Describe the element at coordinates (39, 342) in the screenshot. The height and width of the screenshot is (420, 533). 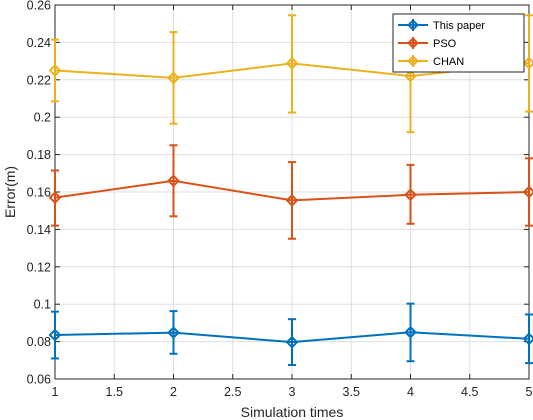
I see `y-tick-label: 0.08` at that location.